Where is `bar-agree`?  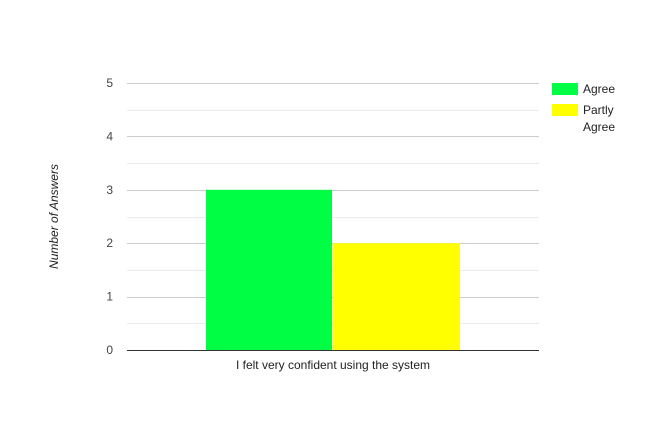 bar-agree is located at coordinates (269, 269).